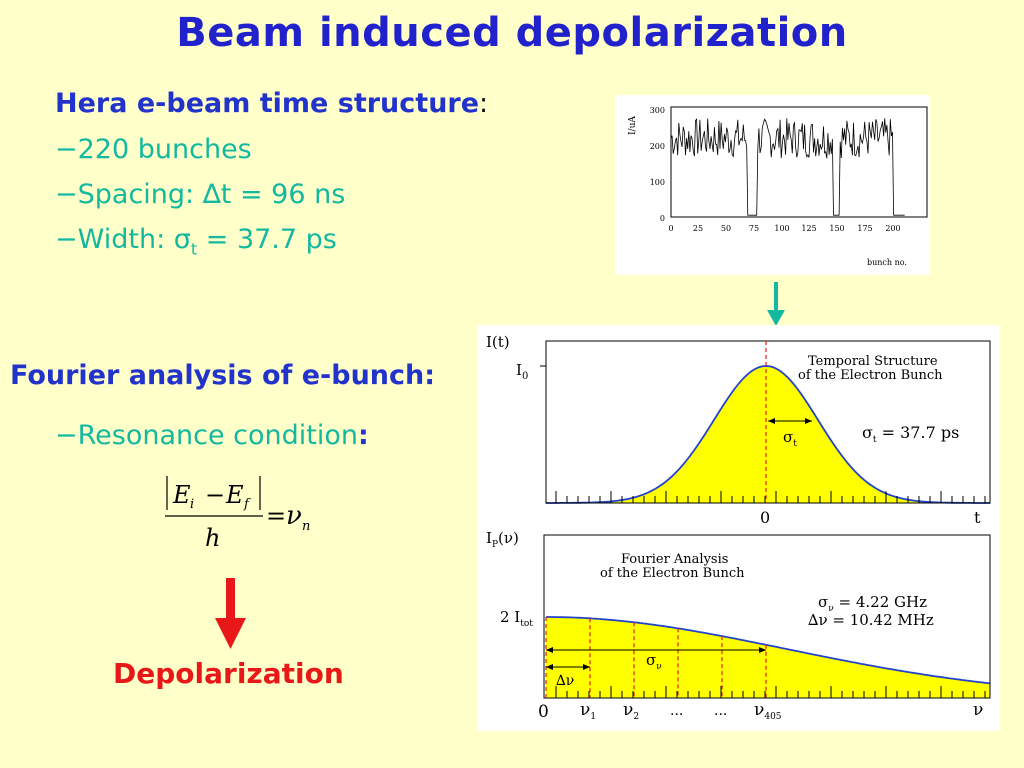  Describe the element at coordinates (522, 371) in the screenshot. I see `peak-label: I0` at that location.